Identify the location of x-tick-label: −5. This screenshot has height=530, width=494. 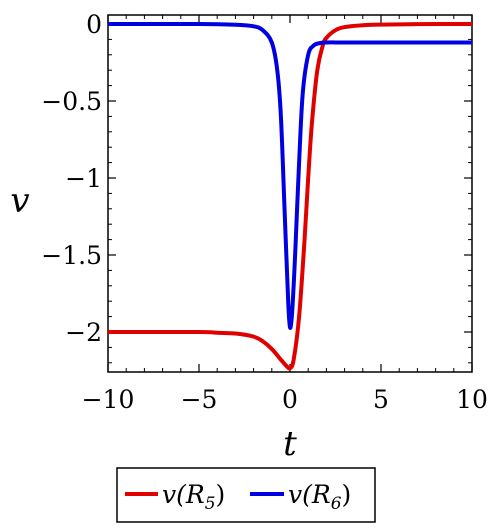
(199, 399).